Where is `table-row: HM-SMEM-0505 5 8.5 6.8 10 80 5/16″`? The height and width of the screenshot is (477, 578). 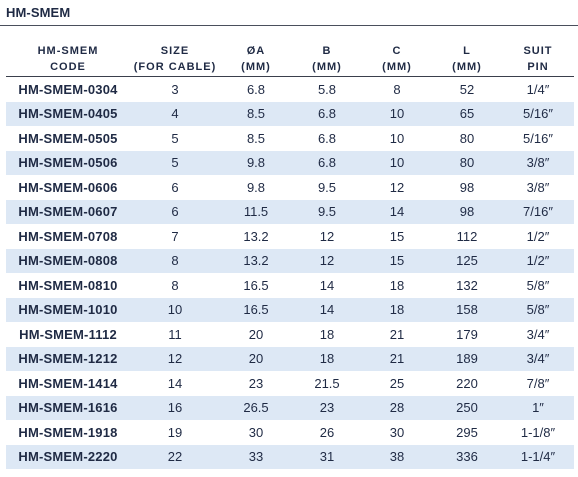 table-row: HM-SMEM-0505 5 8.5 6.8 10 80 5/16″ is located at coordinates (290, 138).